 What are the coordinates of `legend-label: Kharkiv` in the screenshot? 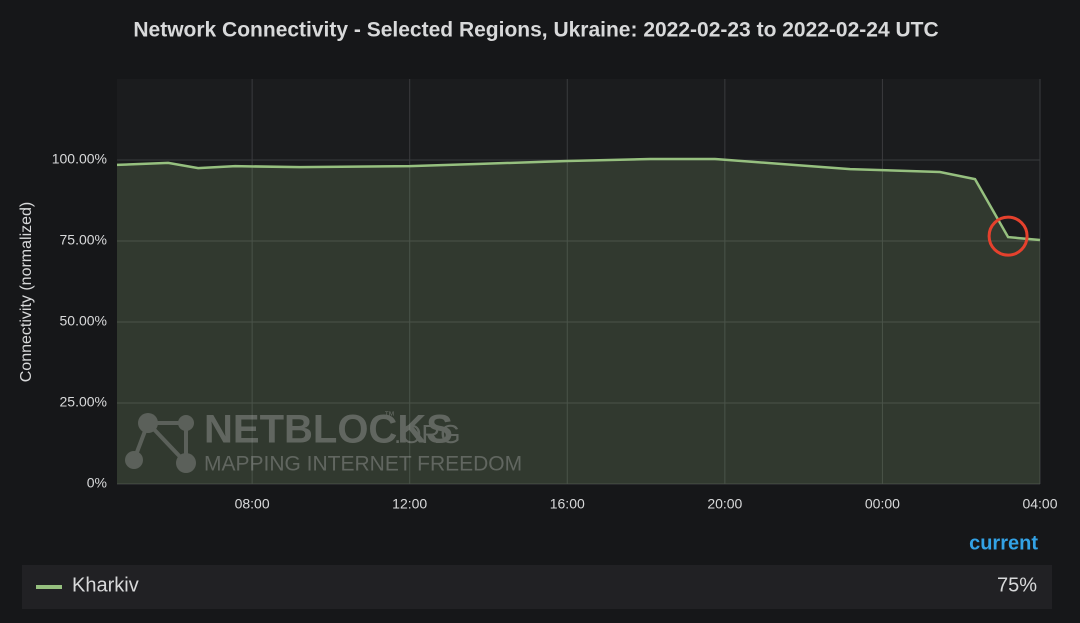 It's located at (105, 585).